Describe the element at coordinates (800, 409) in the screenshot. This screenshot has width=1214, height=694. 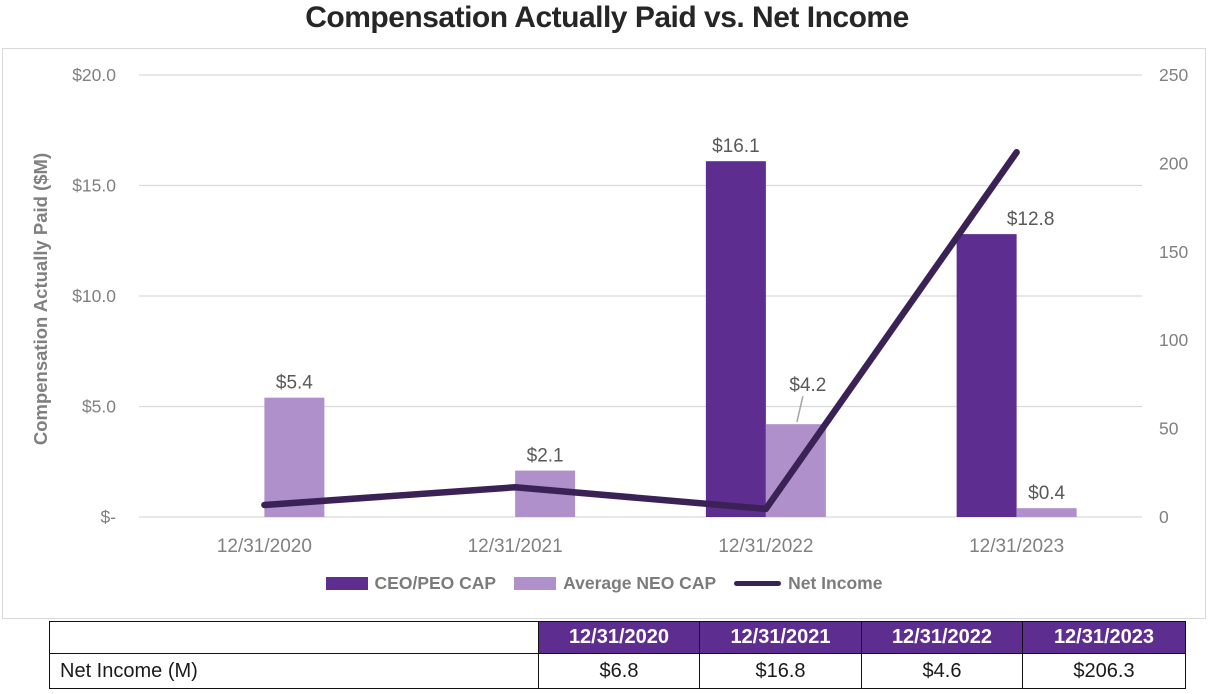
I see `data-label-leader-line` at that location.